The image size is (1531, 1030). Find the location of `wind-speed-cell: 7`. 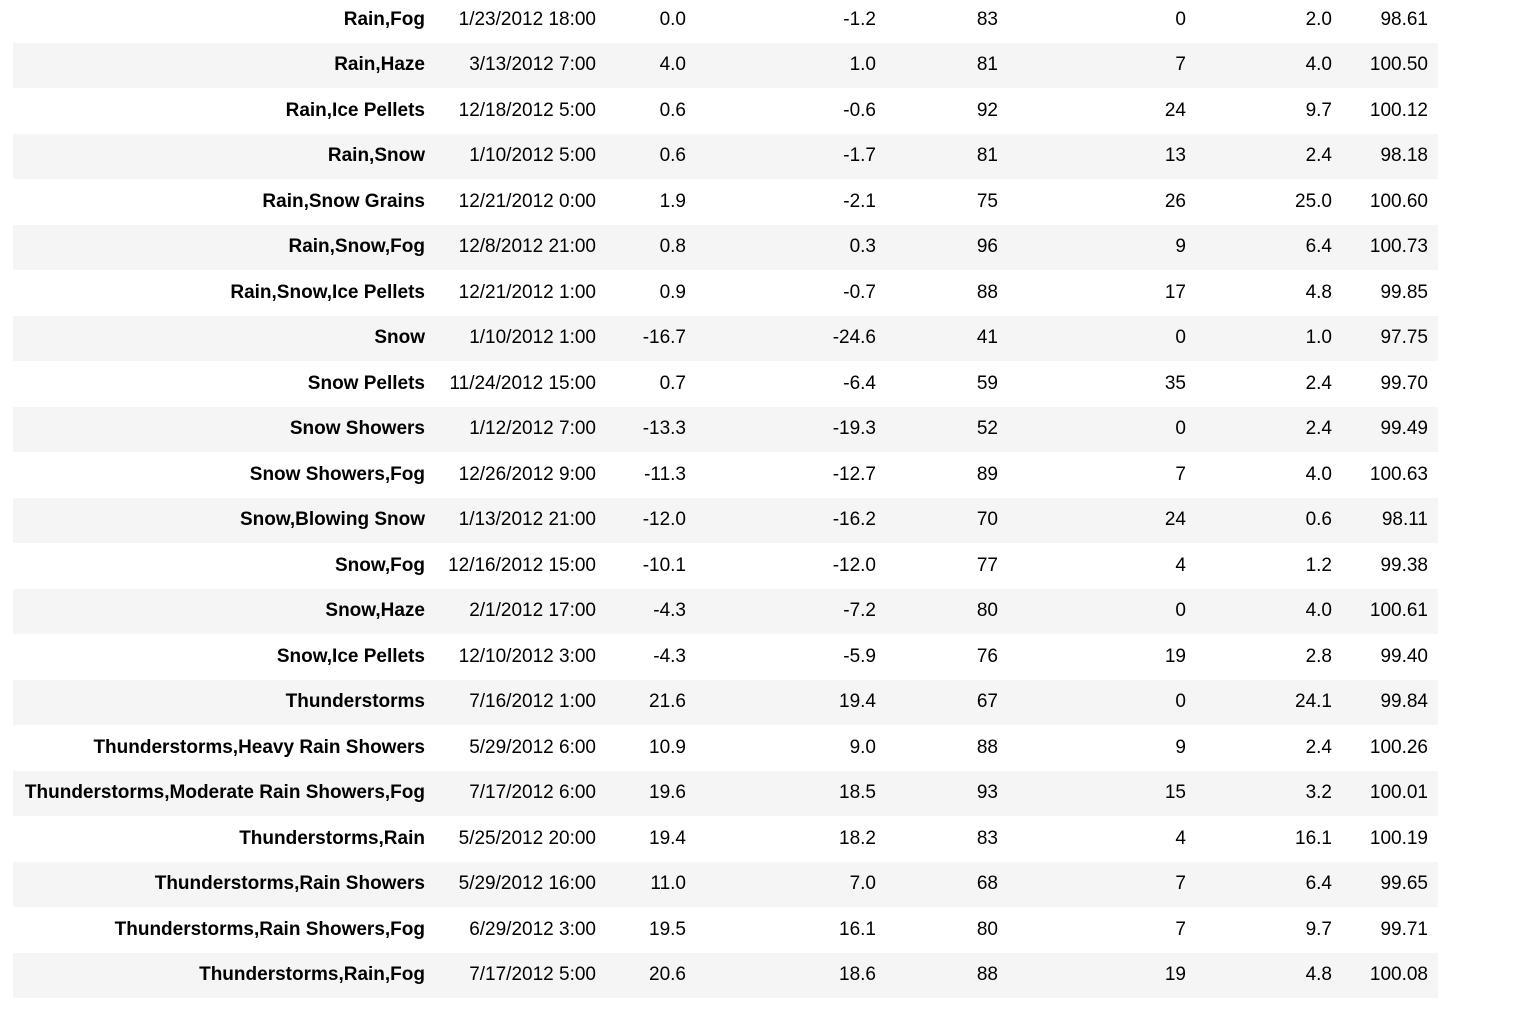

wind-speed-cell: 7 is located at coordinates (1180, 474).